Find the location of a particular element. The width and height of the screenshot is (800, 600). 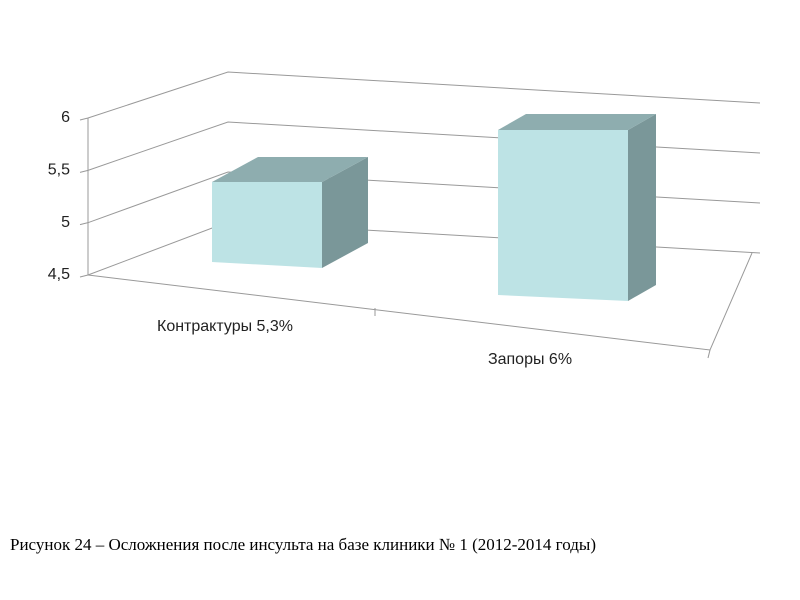

x-tick-label: Контрактуры 5,3% is located at coordinates (225, 326).